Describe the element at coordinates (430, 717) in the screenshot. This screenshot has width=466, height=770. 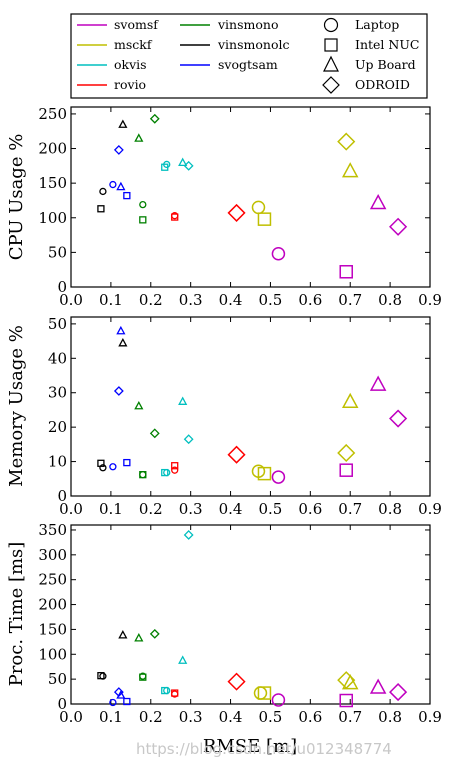
I see `proc-time-x-tick-label: 0.9` at that location.